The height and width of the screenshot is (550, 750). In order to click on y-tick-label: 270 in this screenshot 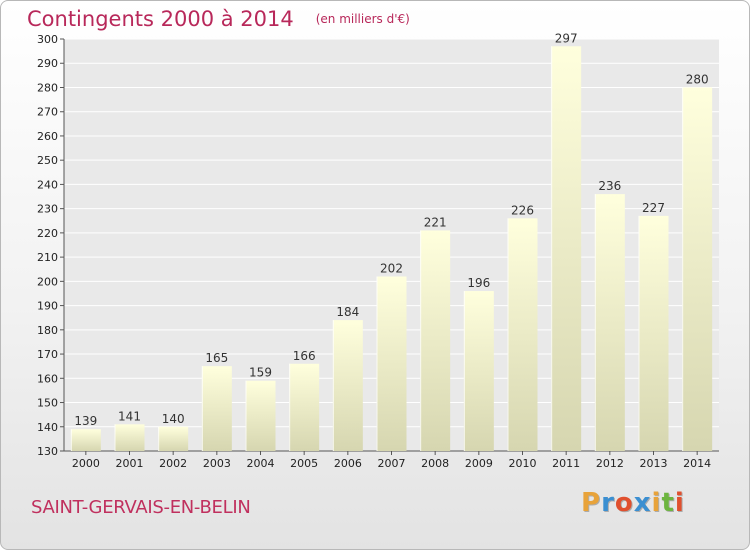, I will do `click(47, 112)`.